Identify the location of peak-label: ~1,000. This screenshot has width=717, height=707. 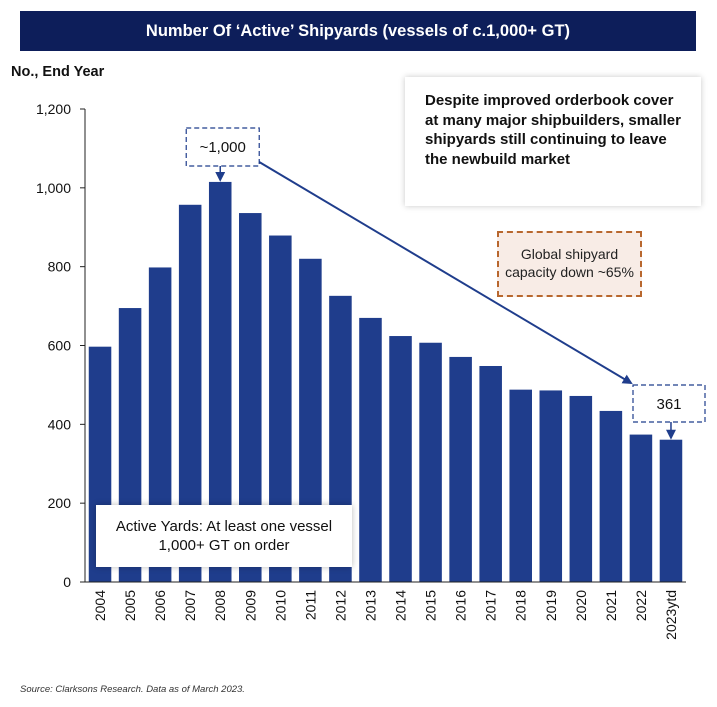
(223, 147).